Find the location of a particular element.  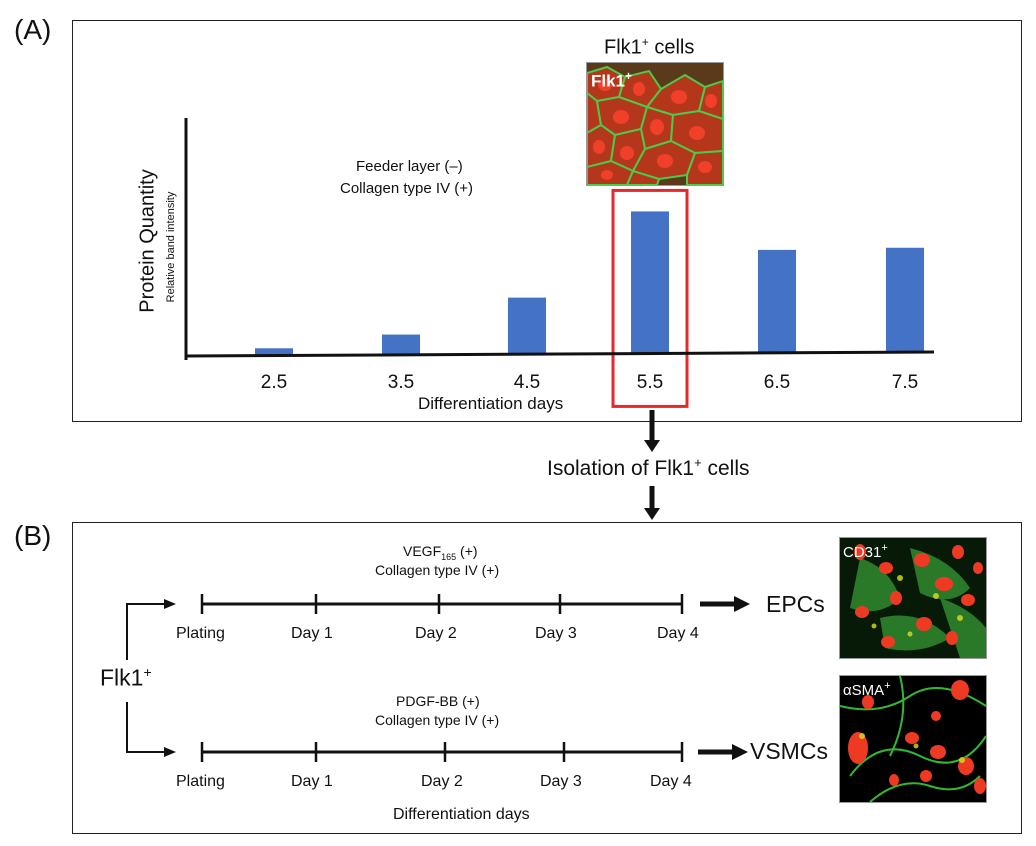

condition-feeder: Feeder layer (–) is located at coordinates (409, 166).